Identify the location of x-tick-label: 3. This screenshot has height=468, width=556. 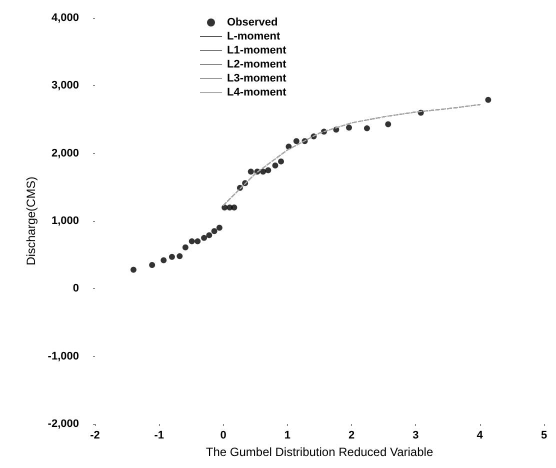
(415, 436).